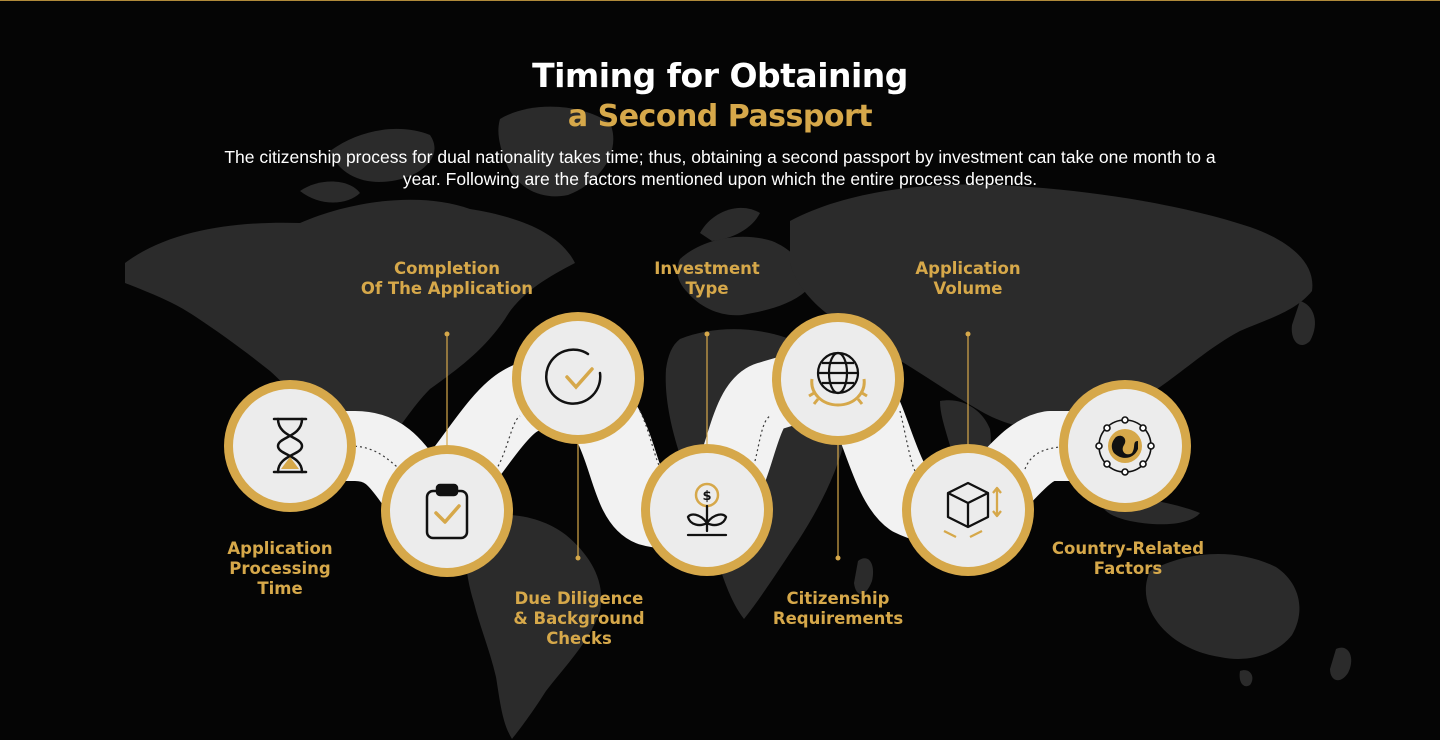  I want to click on process-ribbon-dots, so click(705, 446).